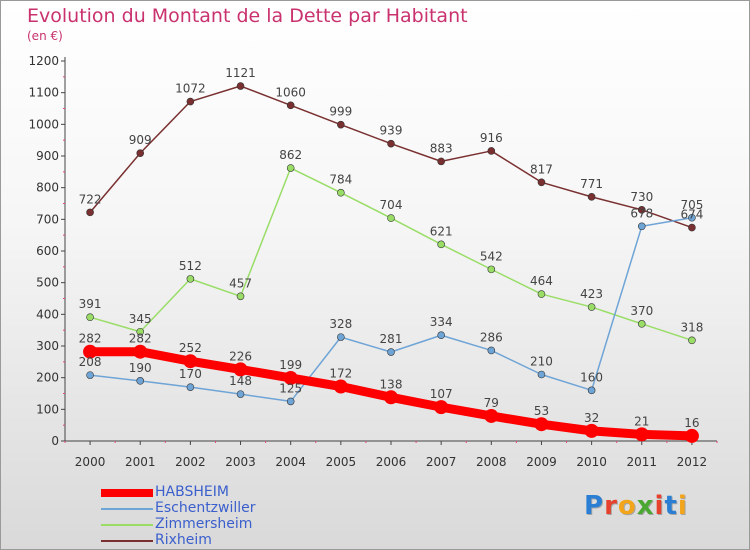 This screenshot has width=750, height=550. Describe the element at coordinates (692, 462) in the screenshot. I see `x-tick-label: 2012` at that location.